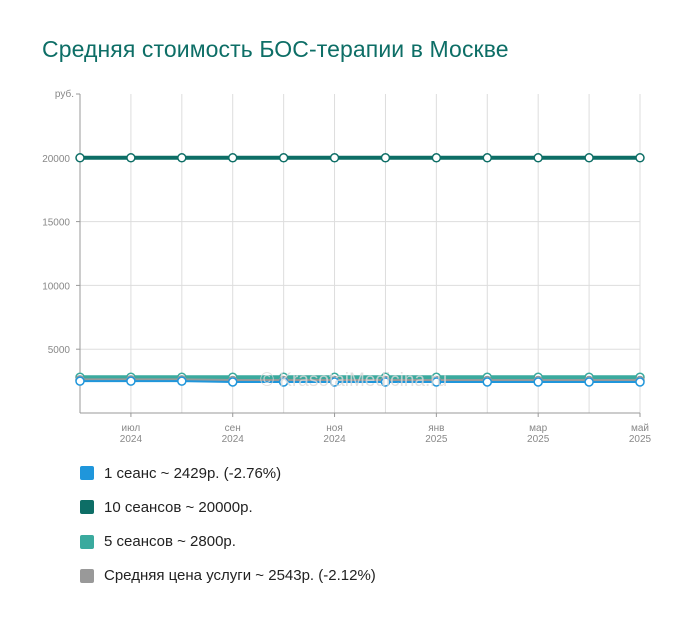 The image size is (700, 625). What do you see at coordinates (56, 159) in the screenshot?
I see `y-tick-label: 20000` at bounding box center [56, 159].